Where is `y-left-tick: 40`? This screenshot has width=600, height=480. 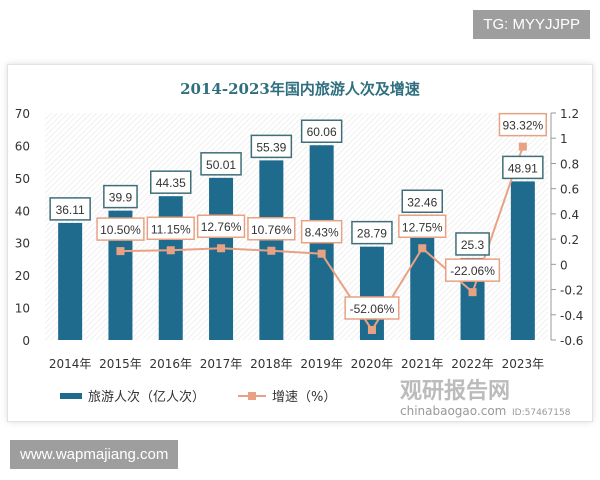 y-left-tick: 40 is located at coordinates (22, 211).